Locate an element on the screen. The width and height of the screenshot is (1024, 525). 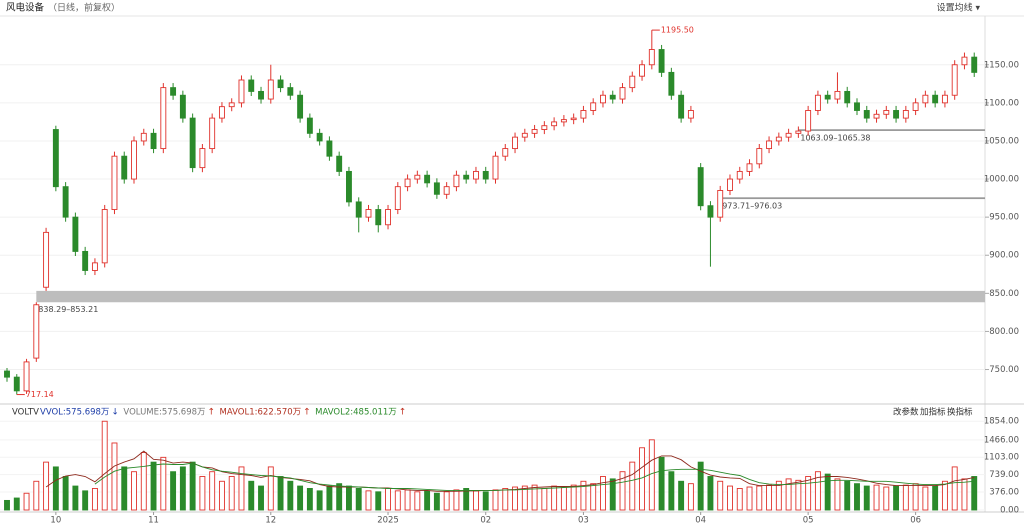
indicator-arrow: ↓ is located at coordinates (115, 413).